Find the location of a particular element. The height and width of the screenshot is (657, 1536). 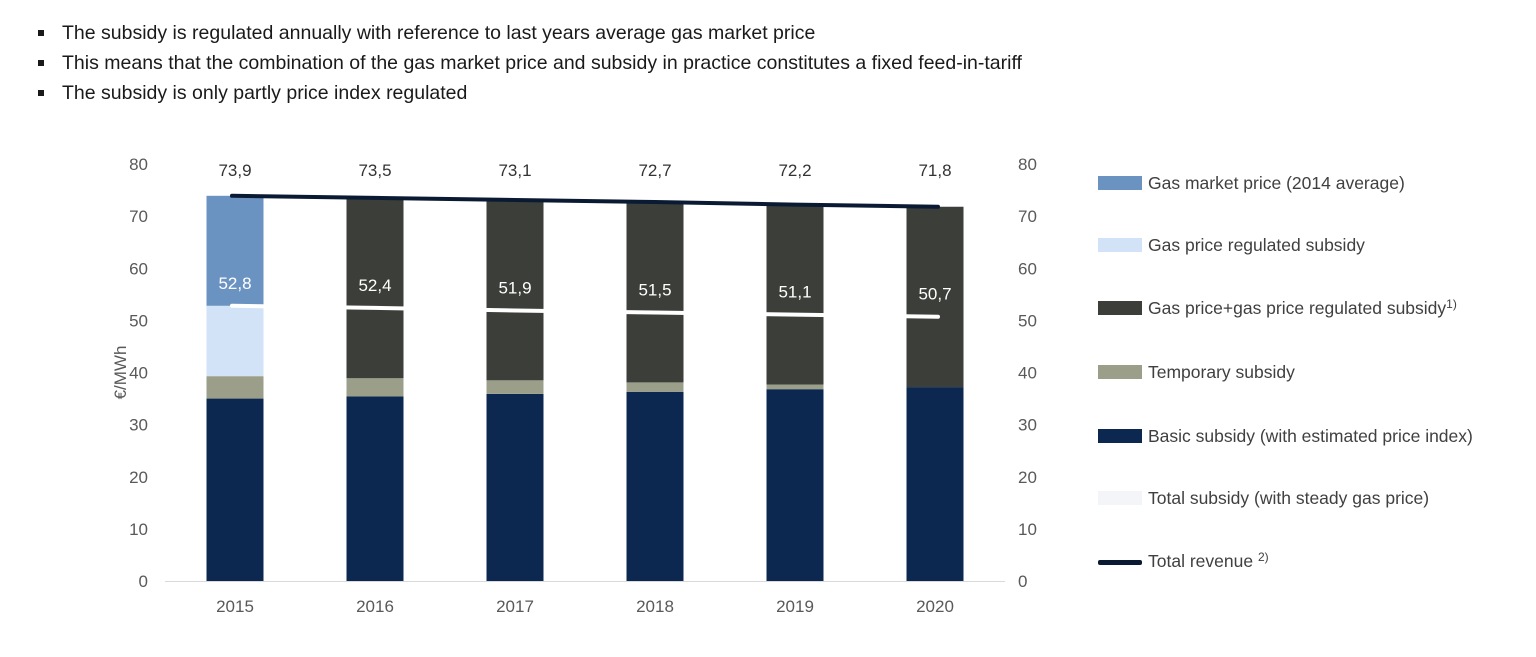

y-axis-label: €/MWh is located at coordinates (120, 373).